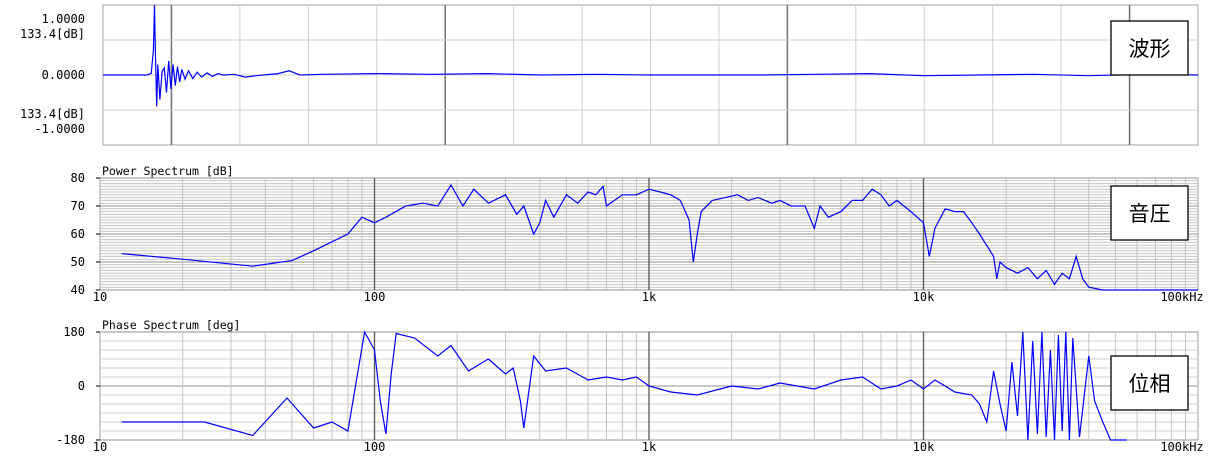 Image resolution: width=1231 pixels, height=464 pixels. What do you see at coordinates (63, 19) in the screenshot?
I see `waveform-y-top-label-1: 1.0000` at bounding box center [63, 19].